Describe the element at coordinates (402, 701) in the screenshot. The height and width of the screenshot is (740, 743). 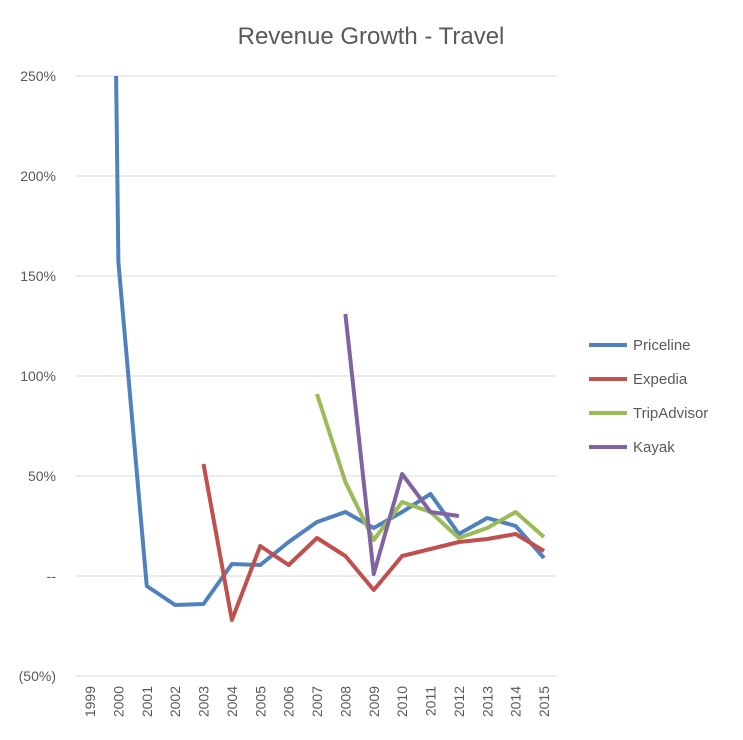
I see `x-tick-label: 2010` at that location.